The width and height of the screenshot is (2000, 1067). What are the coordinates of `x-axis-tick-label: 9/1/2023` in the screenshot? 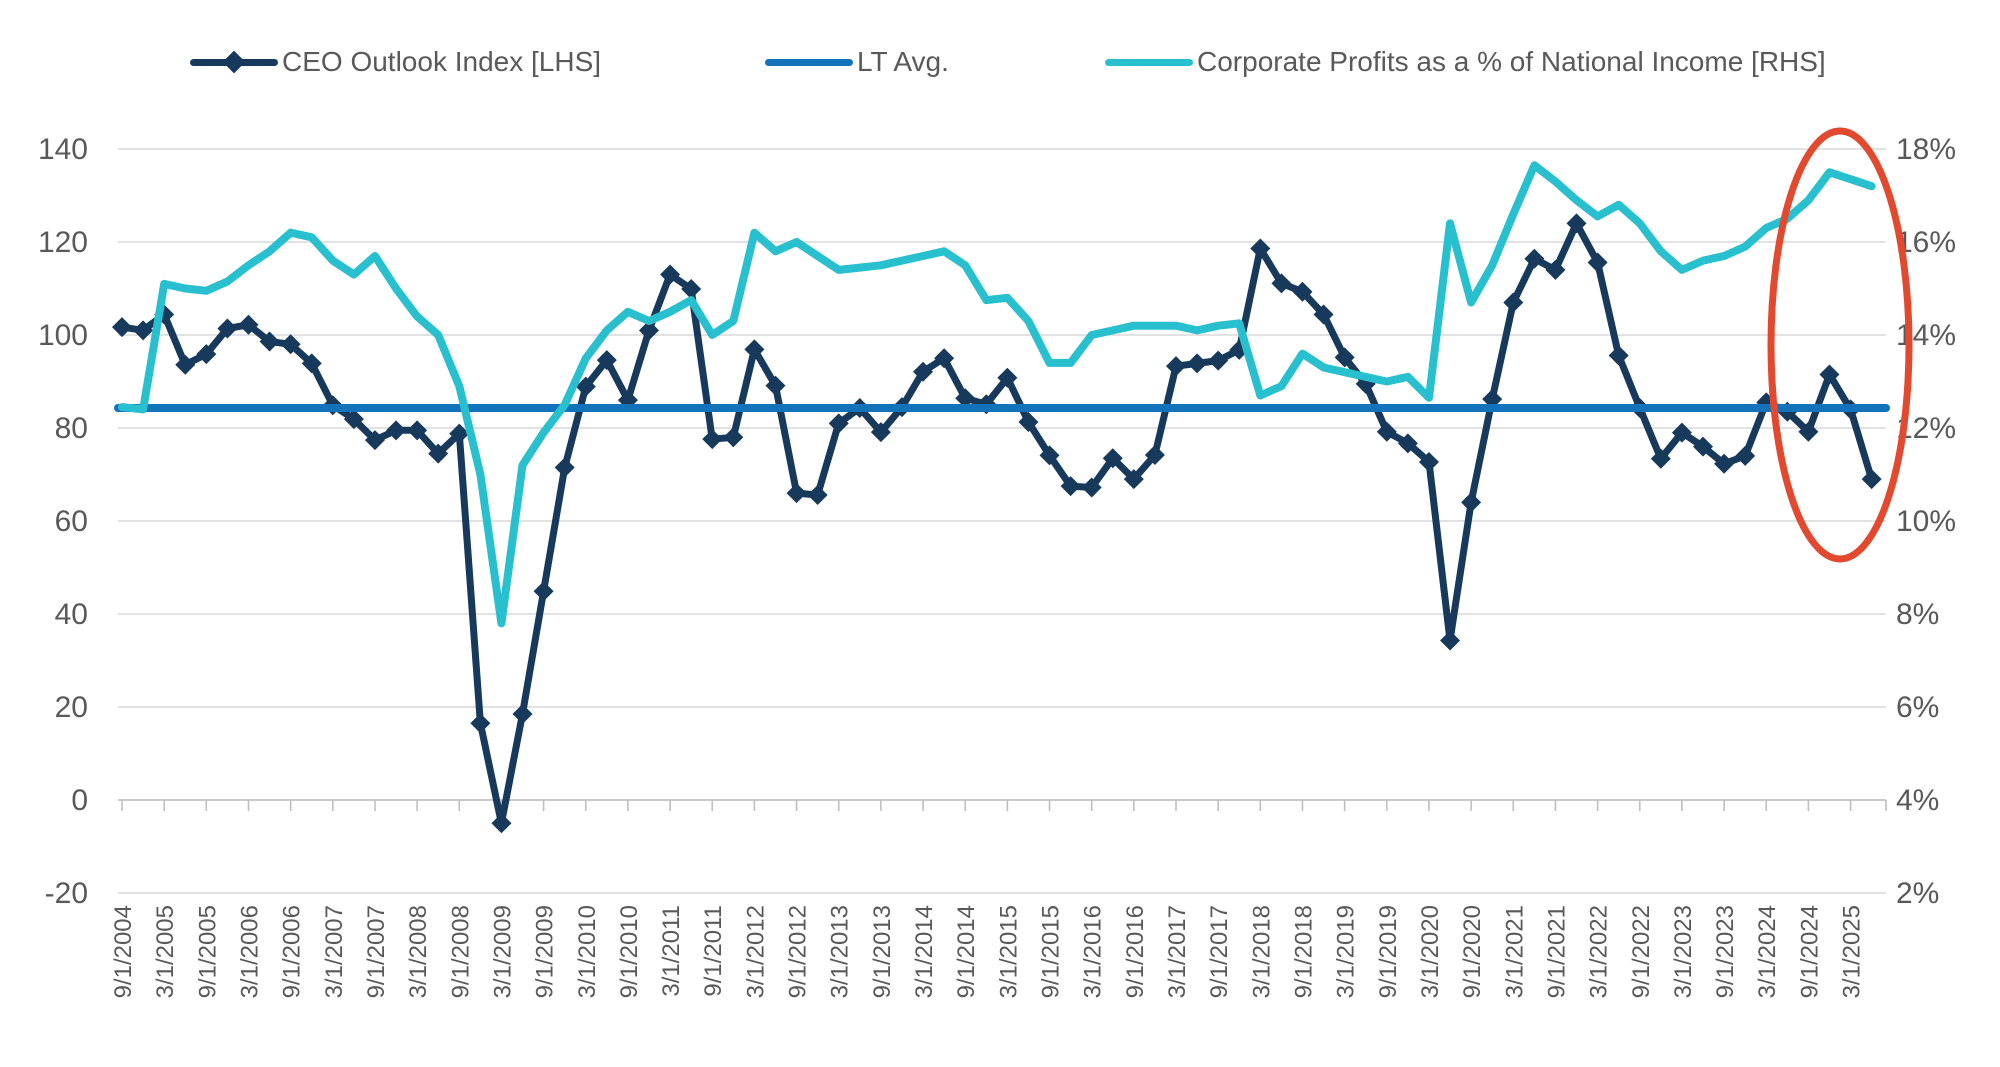 It's located at (1725, 951).